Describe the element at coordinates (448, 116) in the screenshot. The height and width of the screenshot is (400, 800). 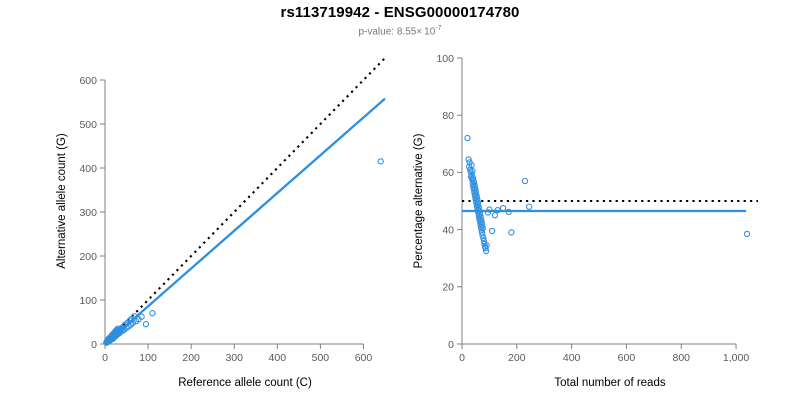
I see `y-axis-tick-label: 80` at that location.